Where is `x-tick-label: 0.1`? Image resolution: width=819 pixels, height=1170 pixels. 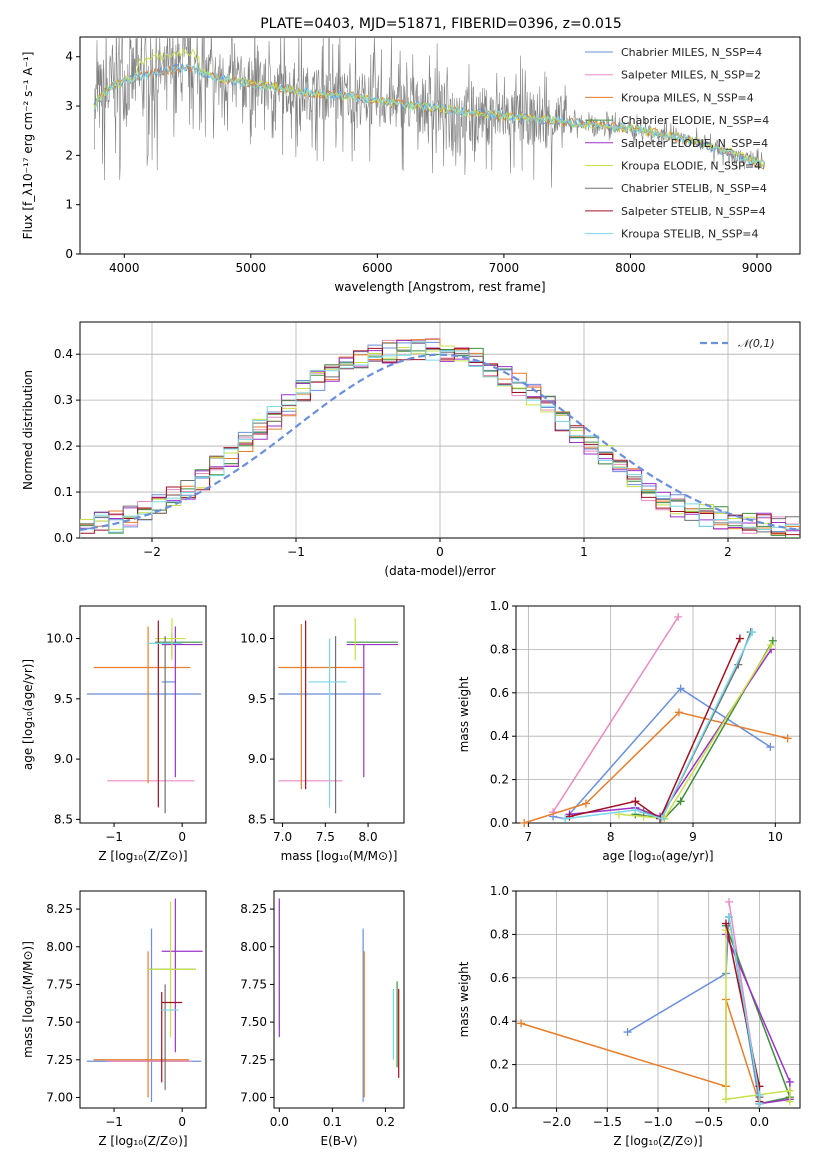
x-tick-label: 0.1 is located at coordinates (332, 1122).